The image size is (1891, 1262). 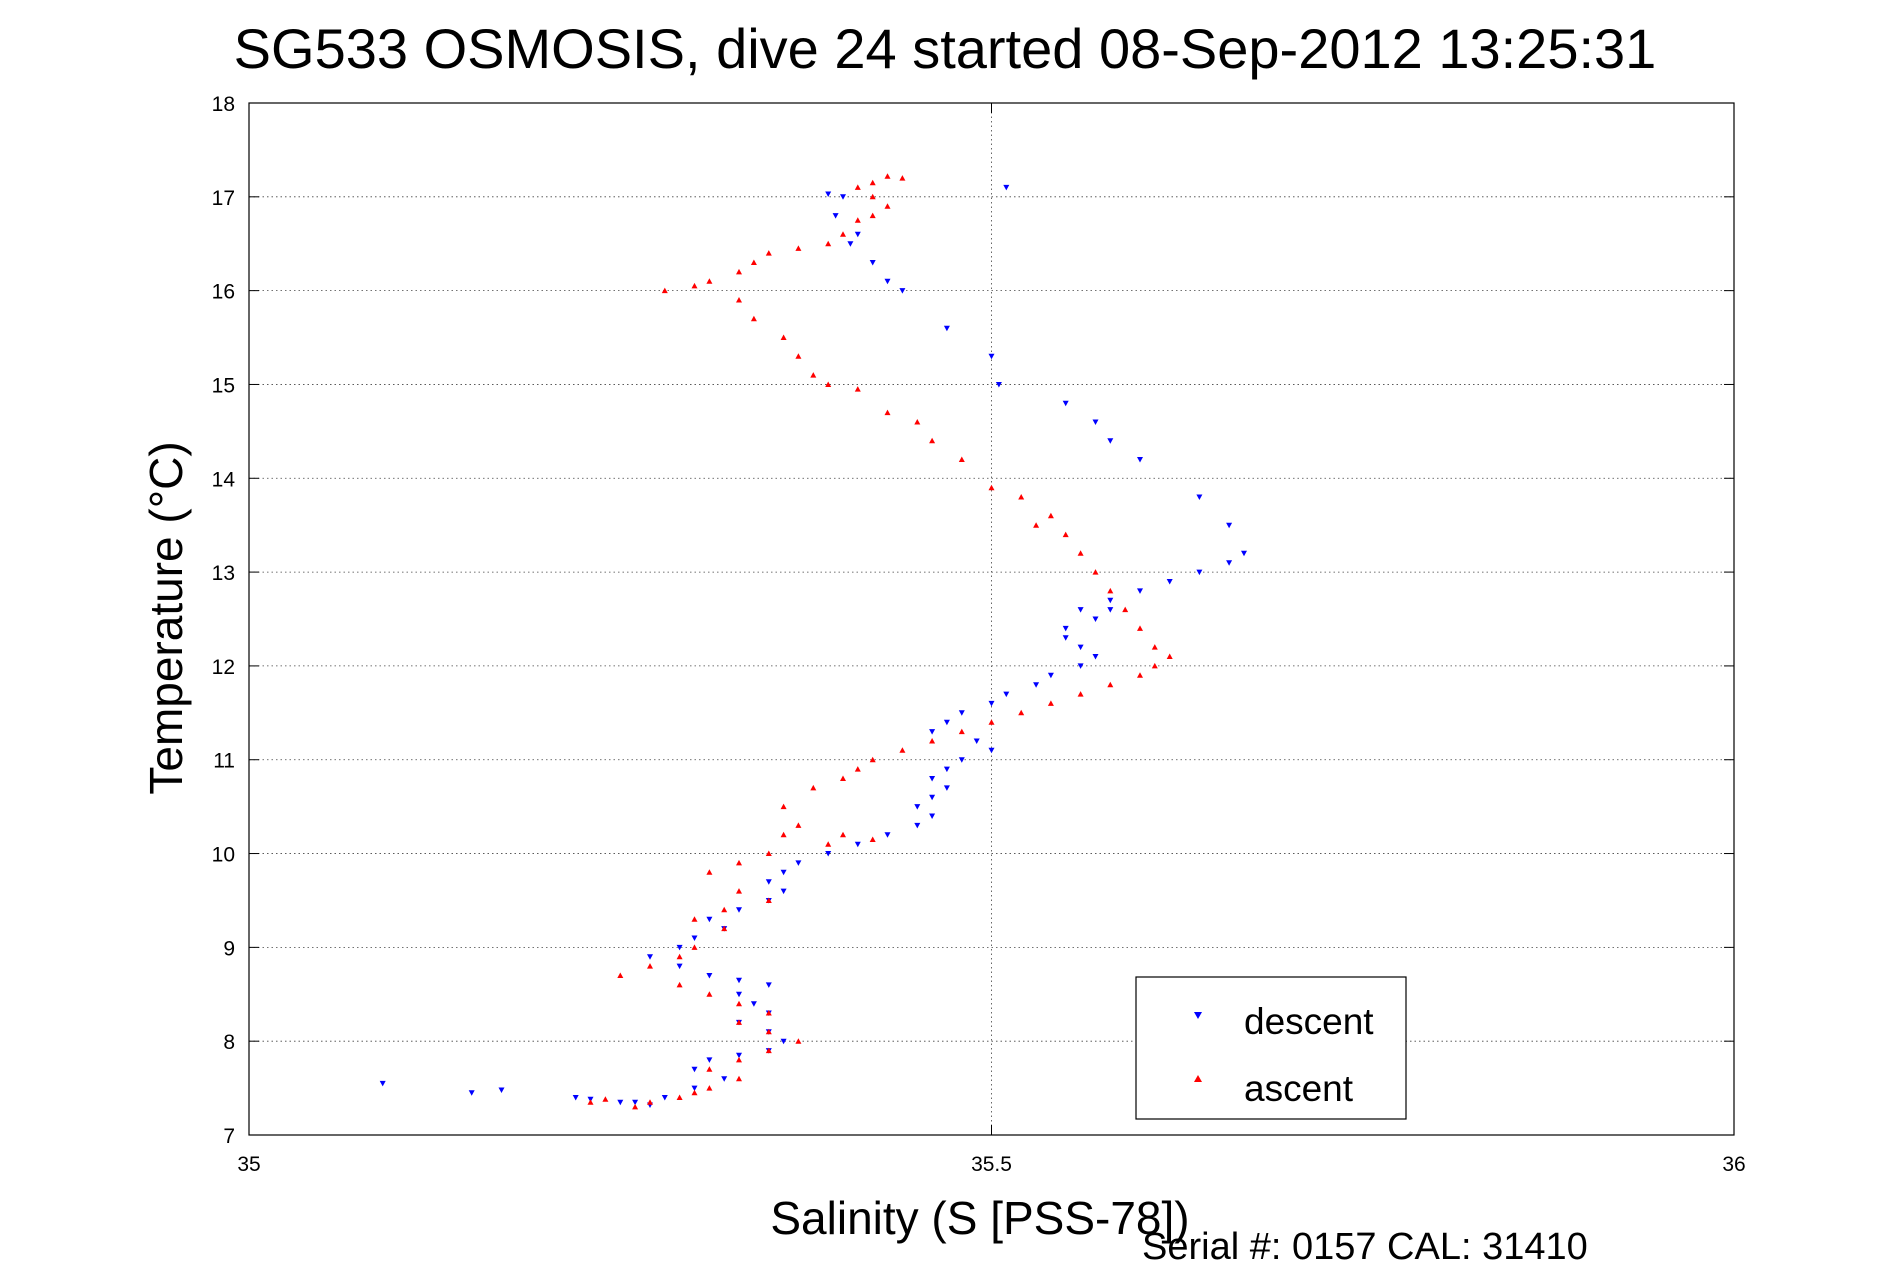 What do you see at coordinates (166, 617) in the screenshot?
I see `y-axis-label: Temperature (°C)` at bounding box center [166, 617].